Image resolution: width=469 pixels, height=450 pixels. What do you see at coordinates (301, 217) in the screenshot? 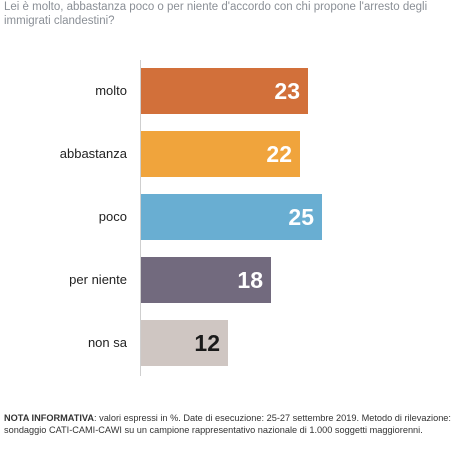
I see `bar-value-label: 25` at bounding box center [301, 217].